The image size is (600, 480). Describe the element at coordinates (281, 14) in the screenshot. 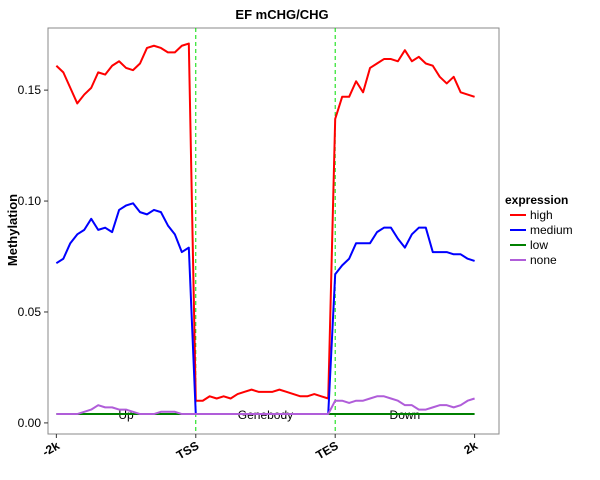

I see `chart-title: EF mCHG/CHG` at that location.